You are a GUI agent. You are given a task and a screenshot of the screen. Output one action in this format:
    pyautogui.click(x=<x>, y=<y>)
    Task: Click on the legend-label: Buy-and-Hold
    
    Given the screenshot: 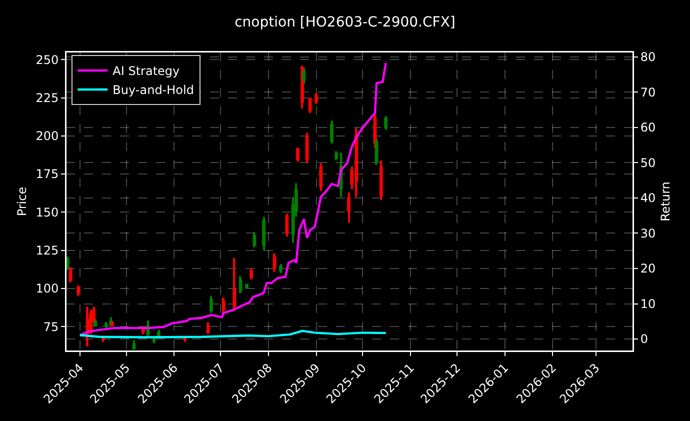 What is the action you would take?
    pyautogui.click(x=153, y=90)
    